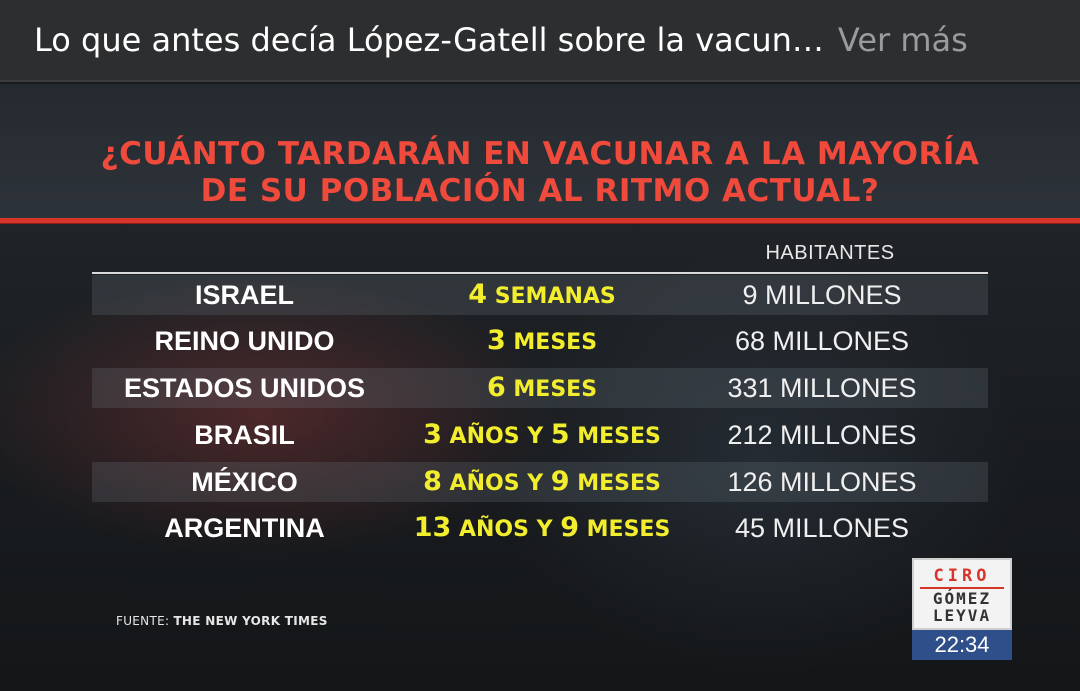 This screenshot has width=1080, height=691. I want to click on time-cell: 13 AÑOS Y 9 MESES, so click(542, 527).